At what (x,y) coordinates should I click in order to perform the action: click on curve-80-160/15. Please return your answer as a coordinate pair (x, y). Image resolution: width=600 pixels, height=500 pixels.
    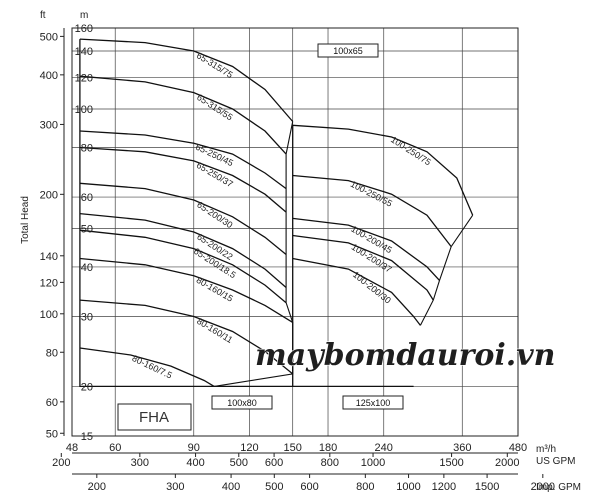
    Looking at the image, I should click on (186, 290).